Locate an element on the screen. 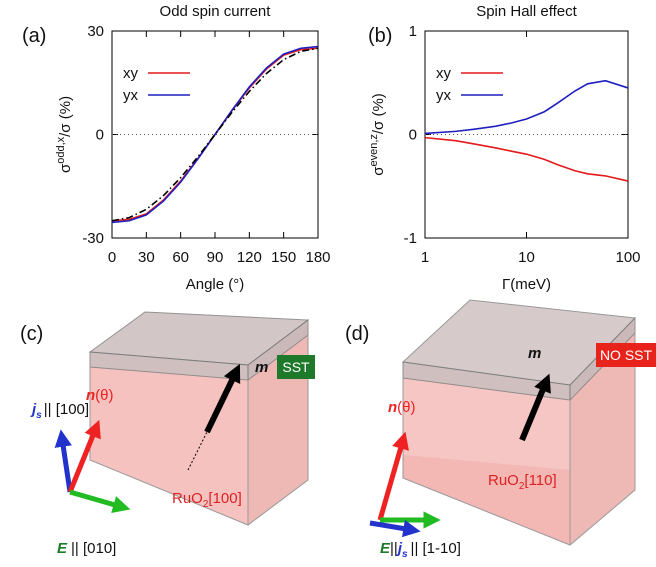 This screenshot has width=656, height=567. e-arrow is located at coordinates (100, 501).